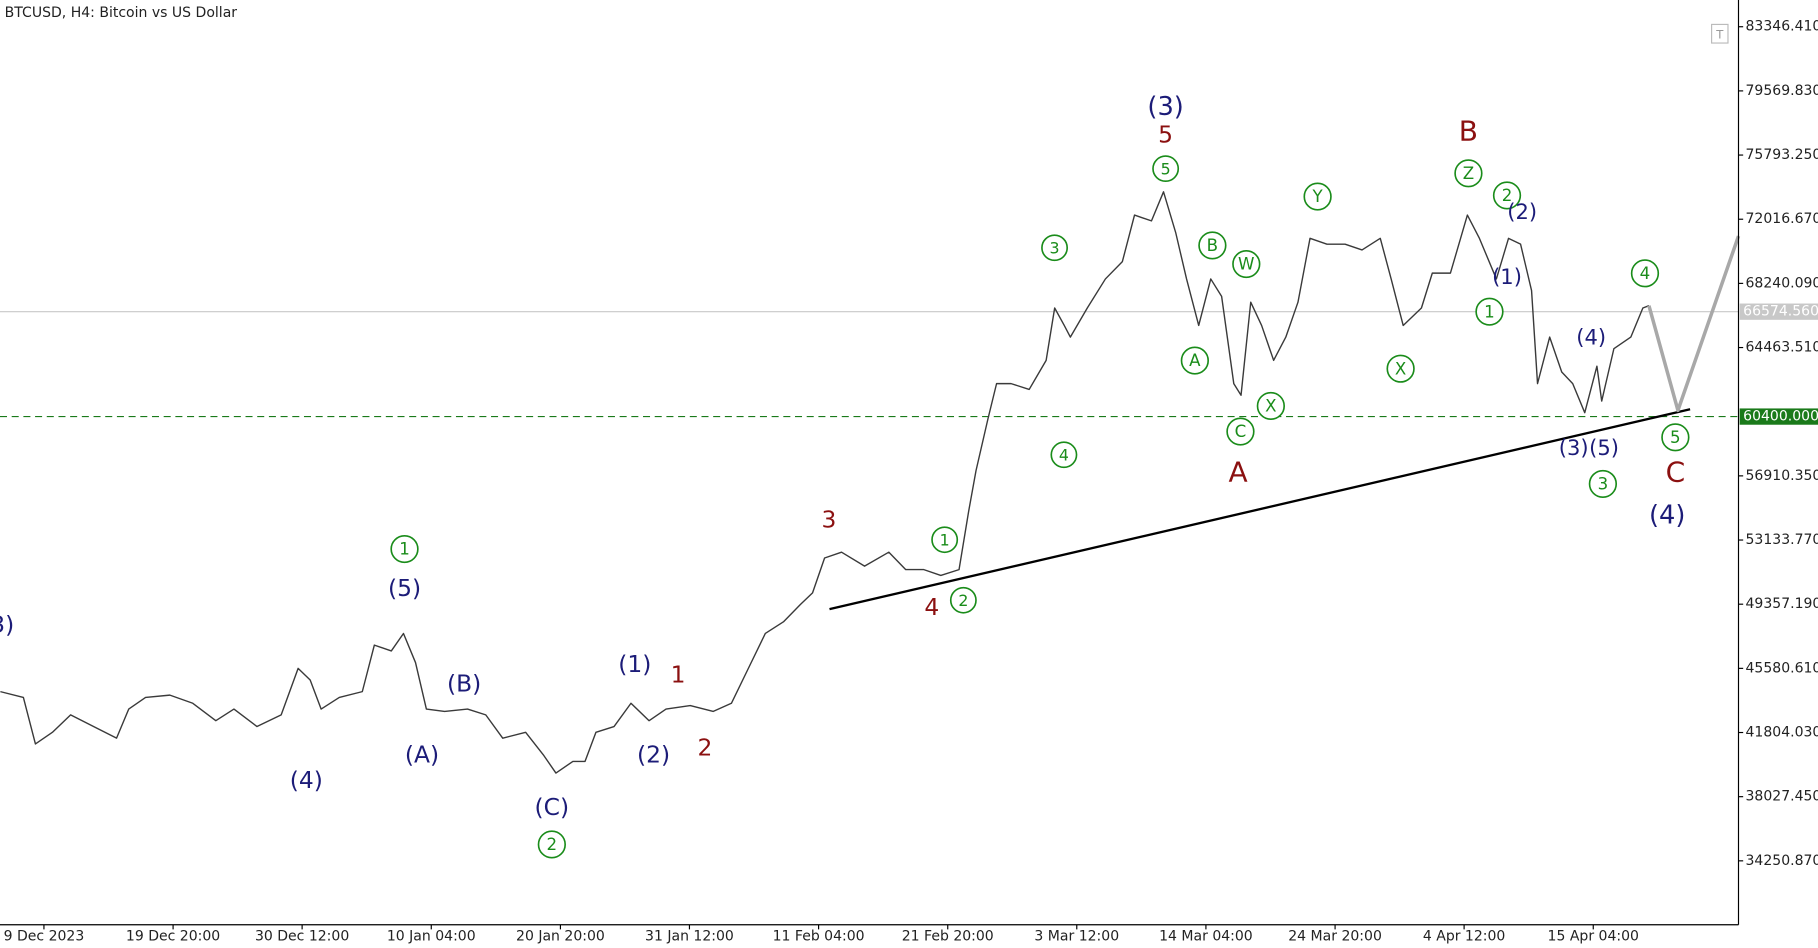 The image size is (1818, 948). I want to click on wave-label: (C), so click(552, 807).